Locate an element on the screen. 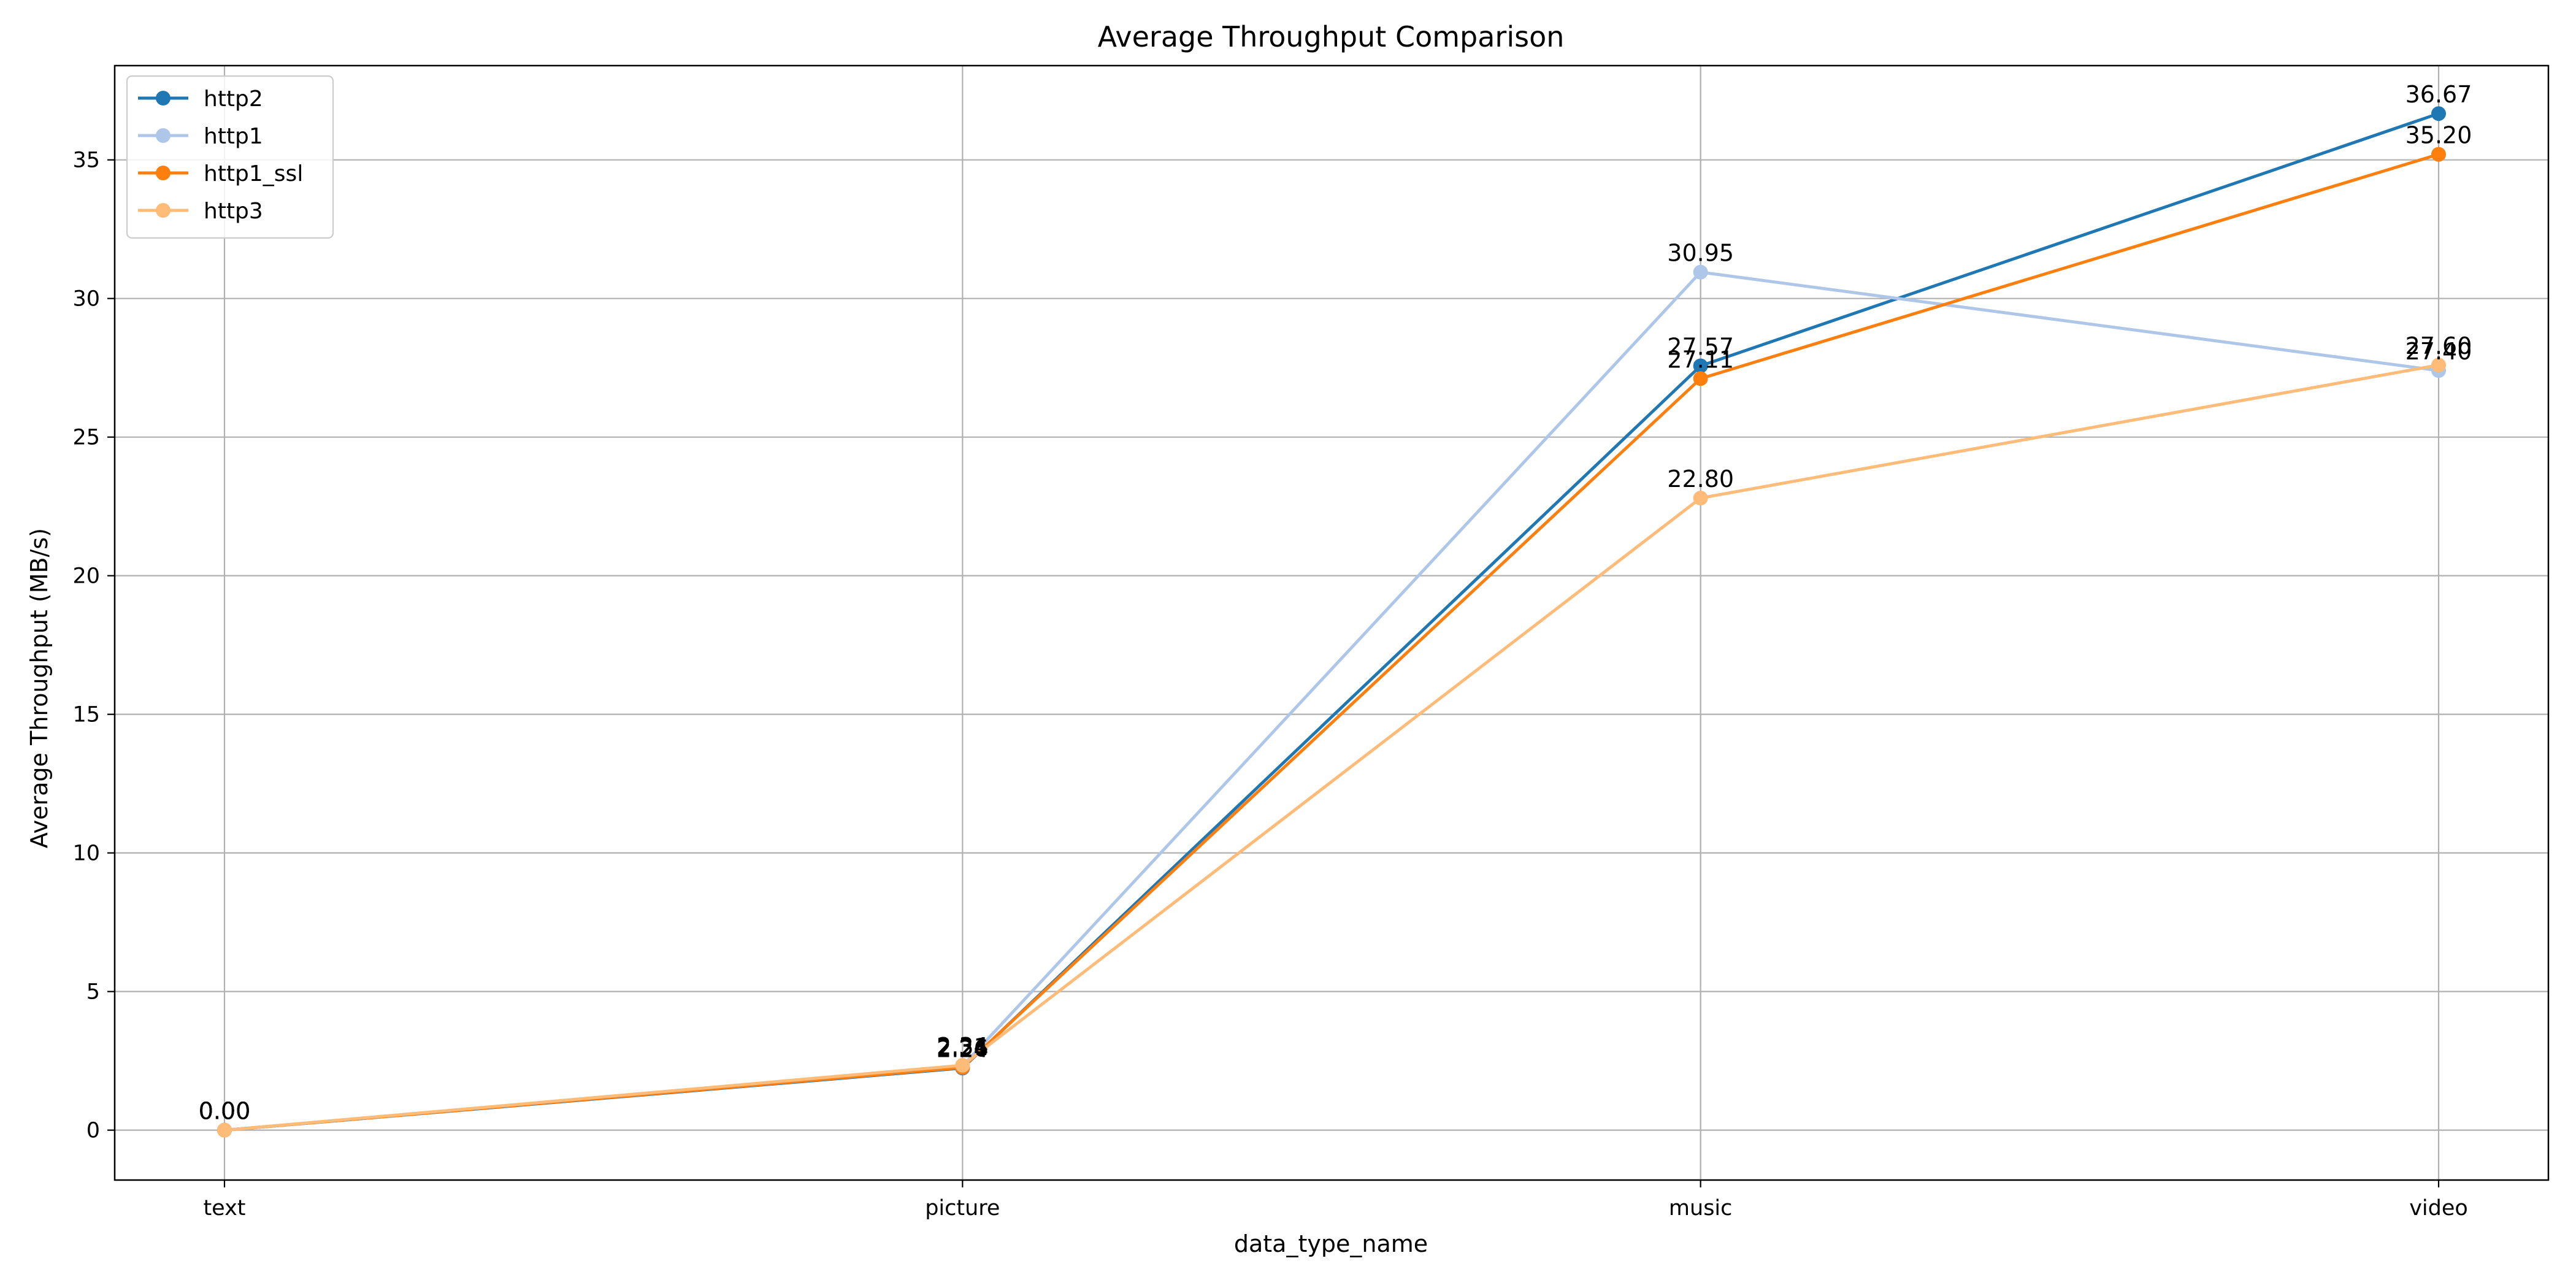  data-label-http1-ssl: 2.26 is located at coordinates (963, 1048).